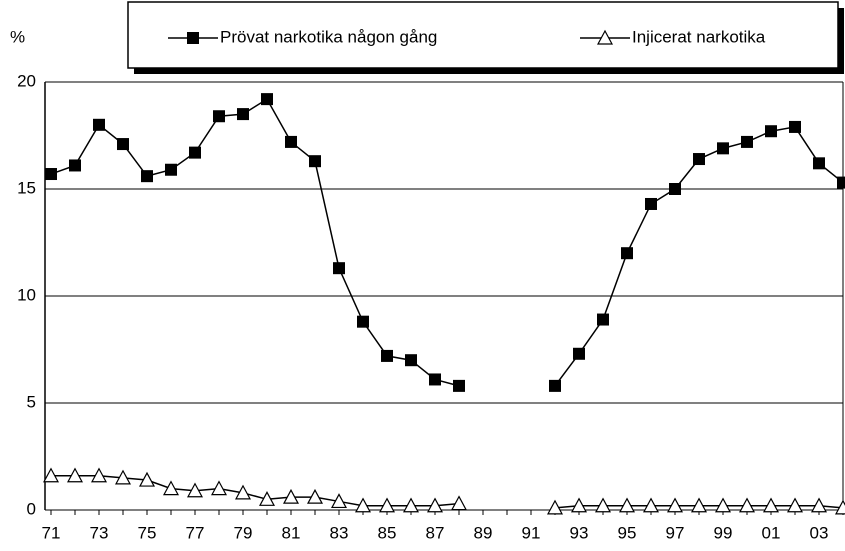 The image size is (845, 551). Describe the element at coordinates (723, 532) in the screenshot. I see `x-tick-label: 99` at that location.